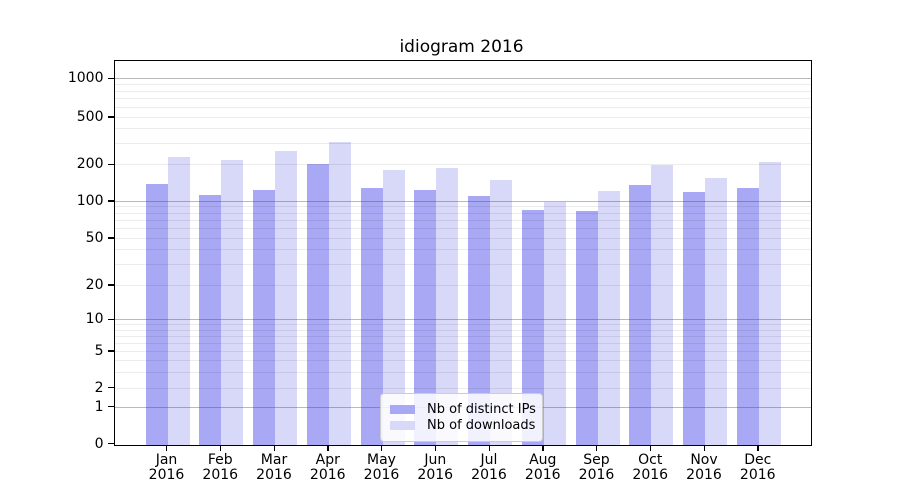  What do you see at coordinates (85, 78) in the screenshot?
I see `y-tick-label-1000: 1000` at bounding box center [85, 78].